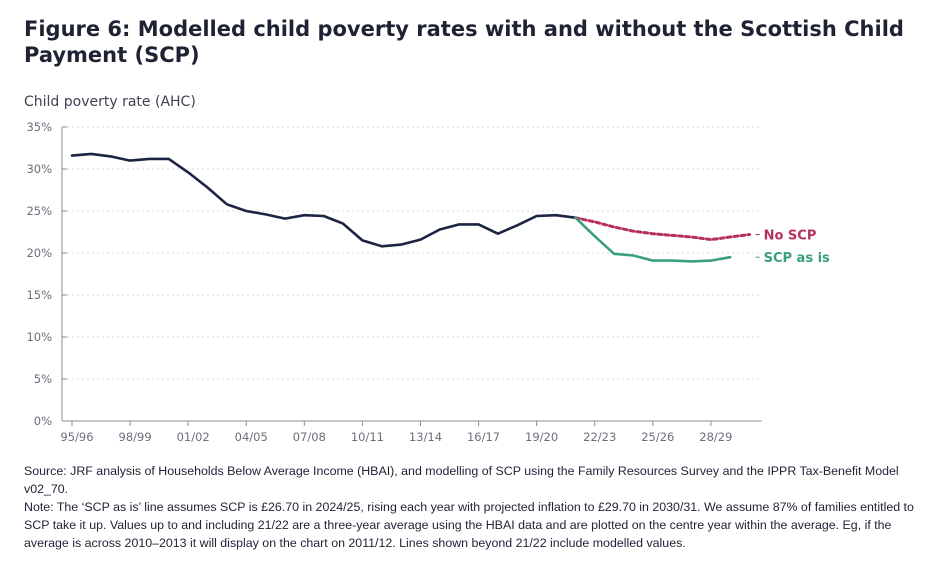 This screenshot has height=586, width=951. Describe the element at coordinates (715, 437) in the screenshot. I see `x-tick-label: 28/29` at that location.